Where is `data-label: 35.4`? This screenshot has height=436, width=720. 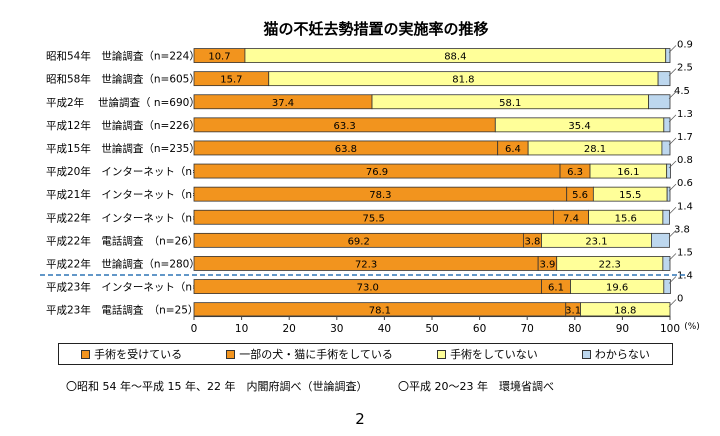
data-label: 35.4 is located at coordinates (579, 126).